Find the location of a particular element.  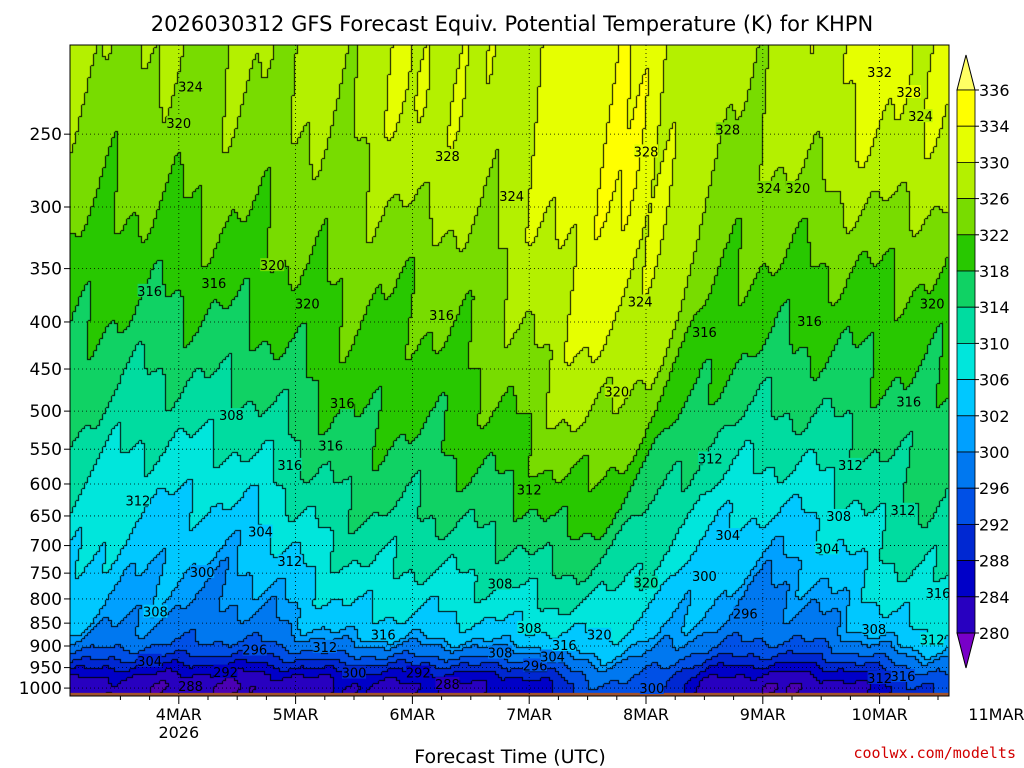

colorbar-label: 302 is located at coordinates (994, 416).